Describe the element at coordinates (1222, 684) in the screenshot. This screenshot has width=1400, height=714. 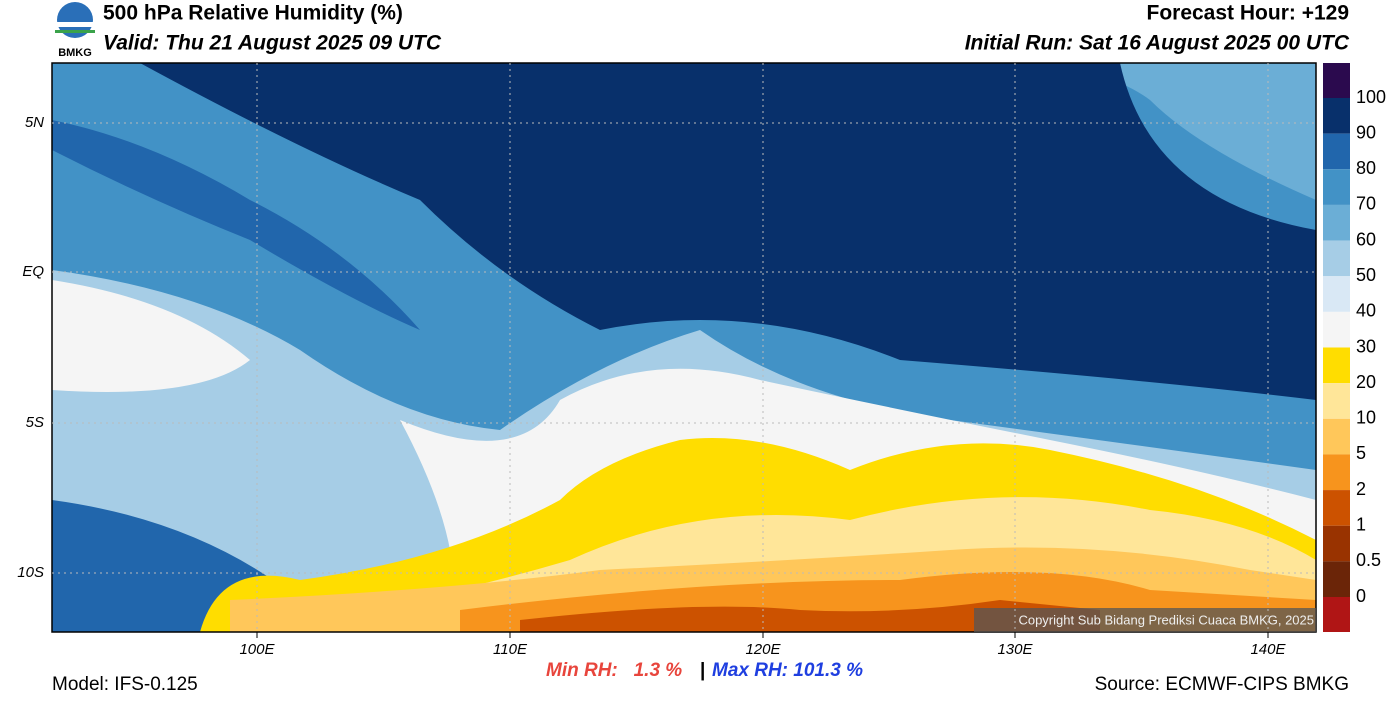
I see `source: Source: ECMWF-CIPS BMKG` at that location.